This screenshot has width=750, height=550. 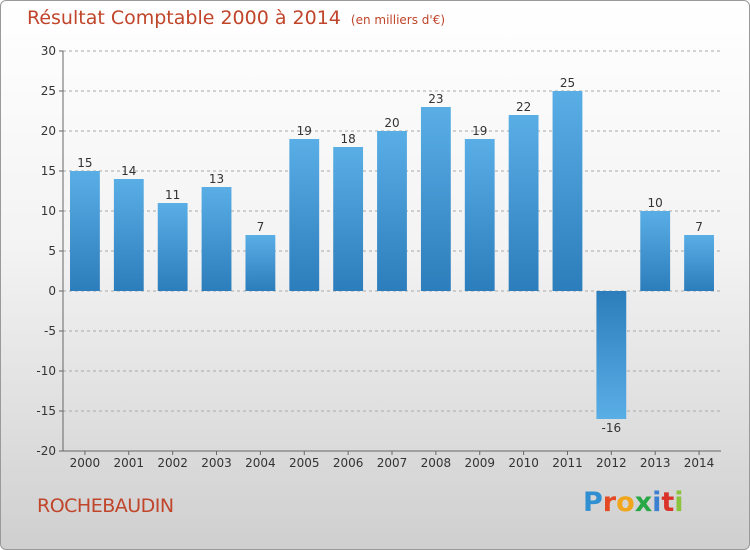 I want to click on data-label: 25, so click(x=567, y=83).